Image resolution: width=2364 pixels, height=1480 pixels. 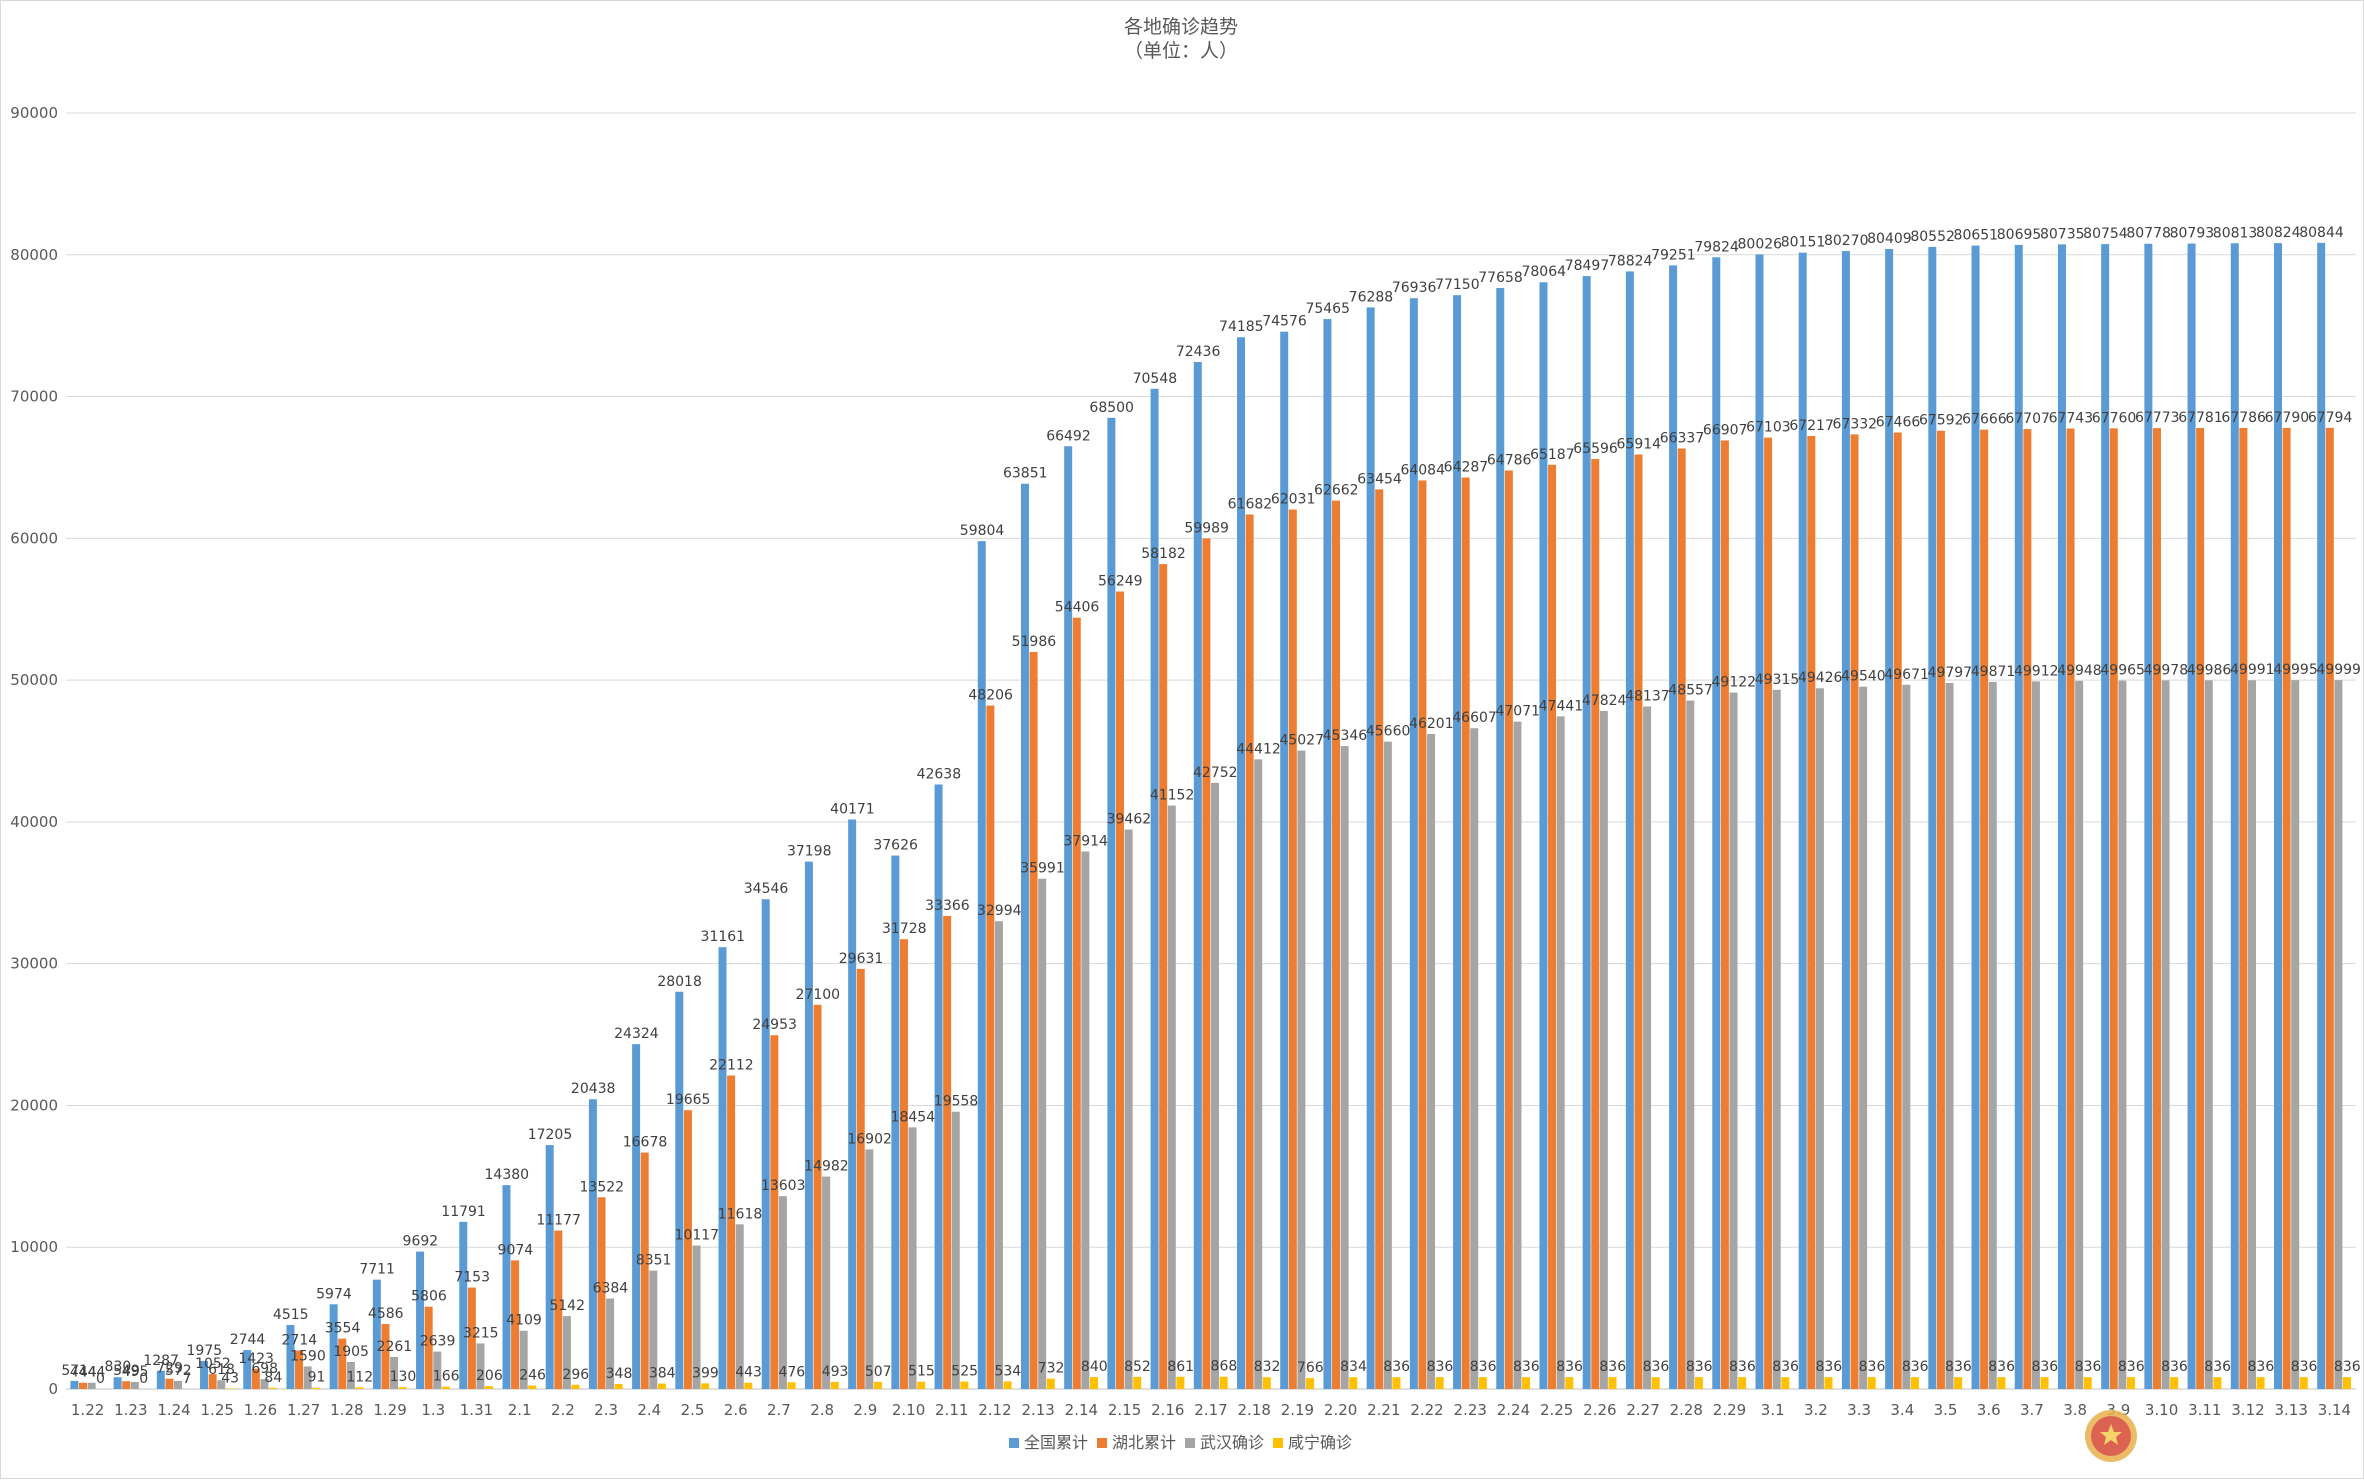 What do you see at coordinates (593, 1089) in the screenshot?
I see `data-label: 20438` at bounding box center [593, 1089].